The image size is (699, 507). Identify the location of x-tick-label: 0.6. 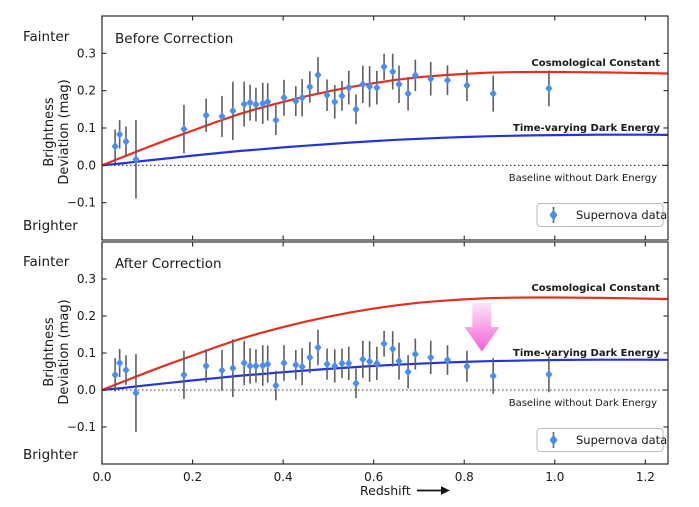
(373, 477).